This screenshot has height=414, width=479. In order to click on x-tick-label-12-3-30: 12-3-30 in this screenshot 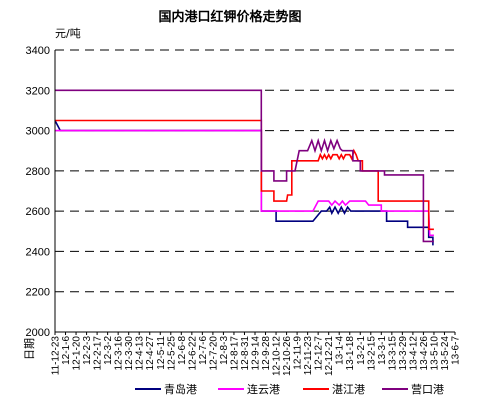, I will do `click(129, 353)`.